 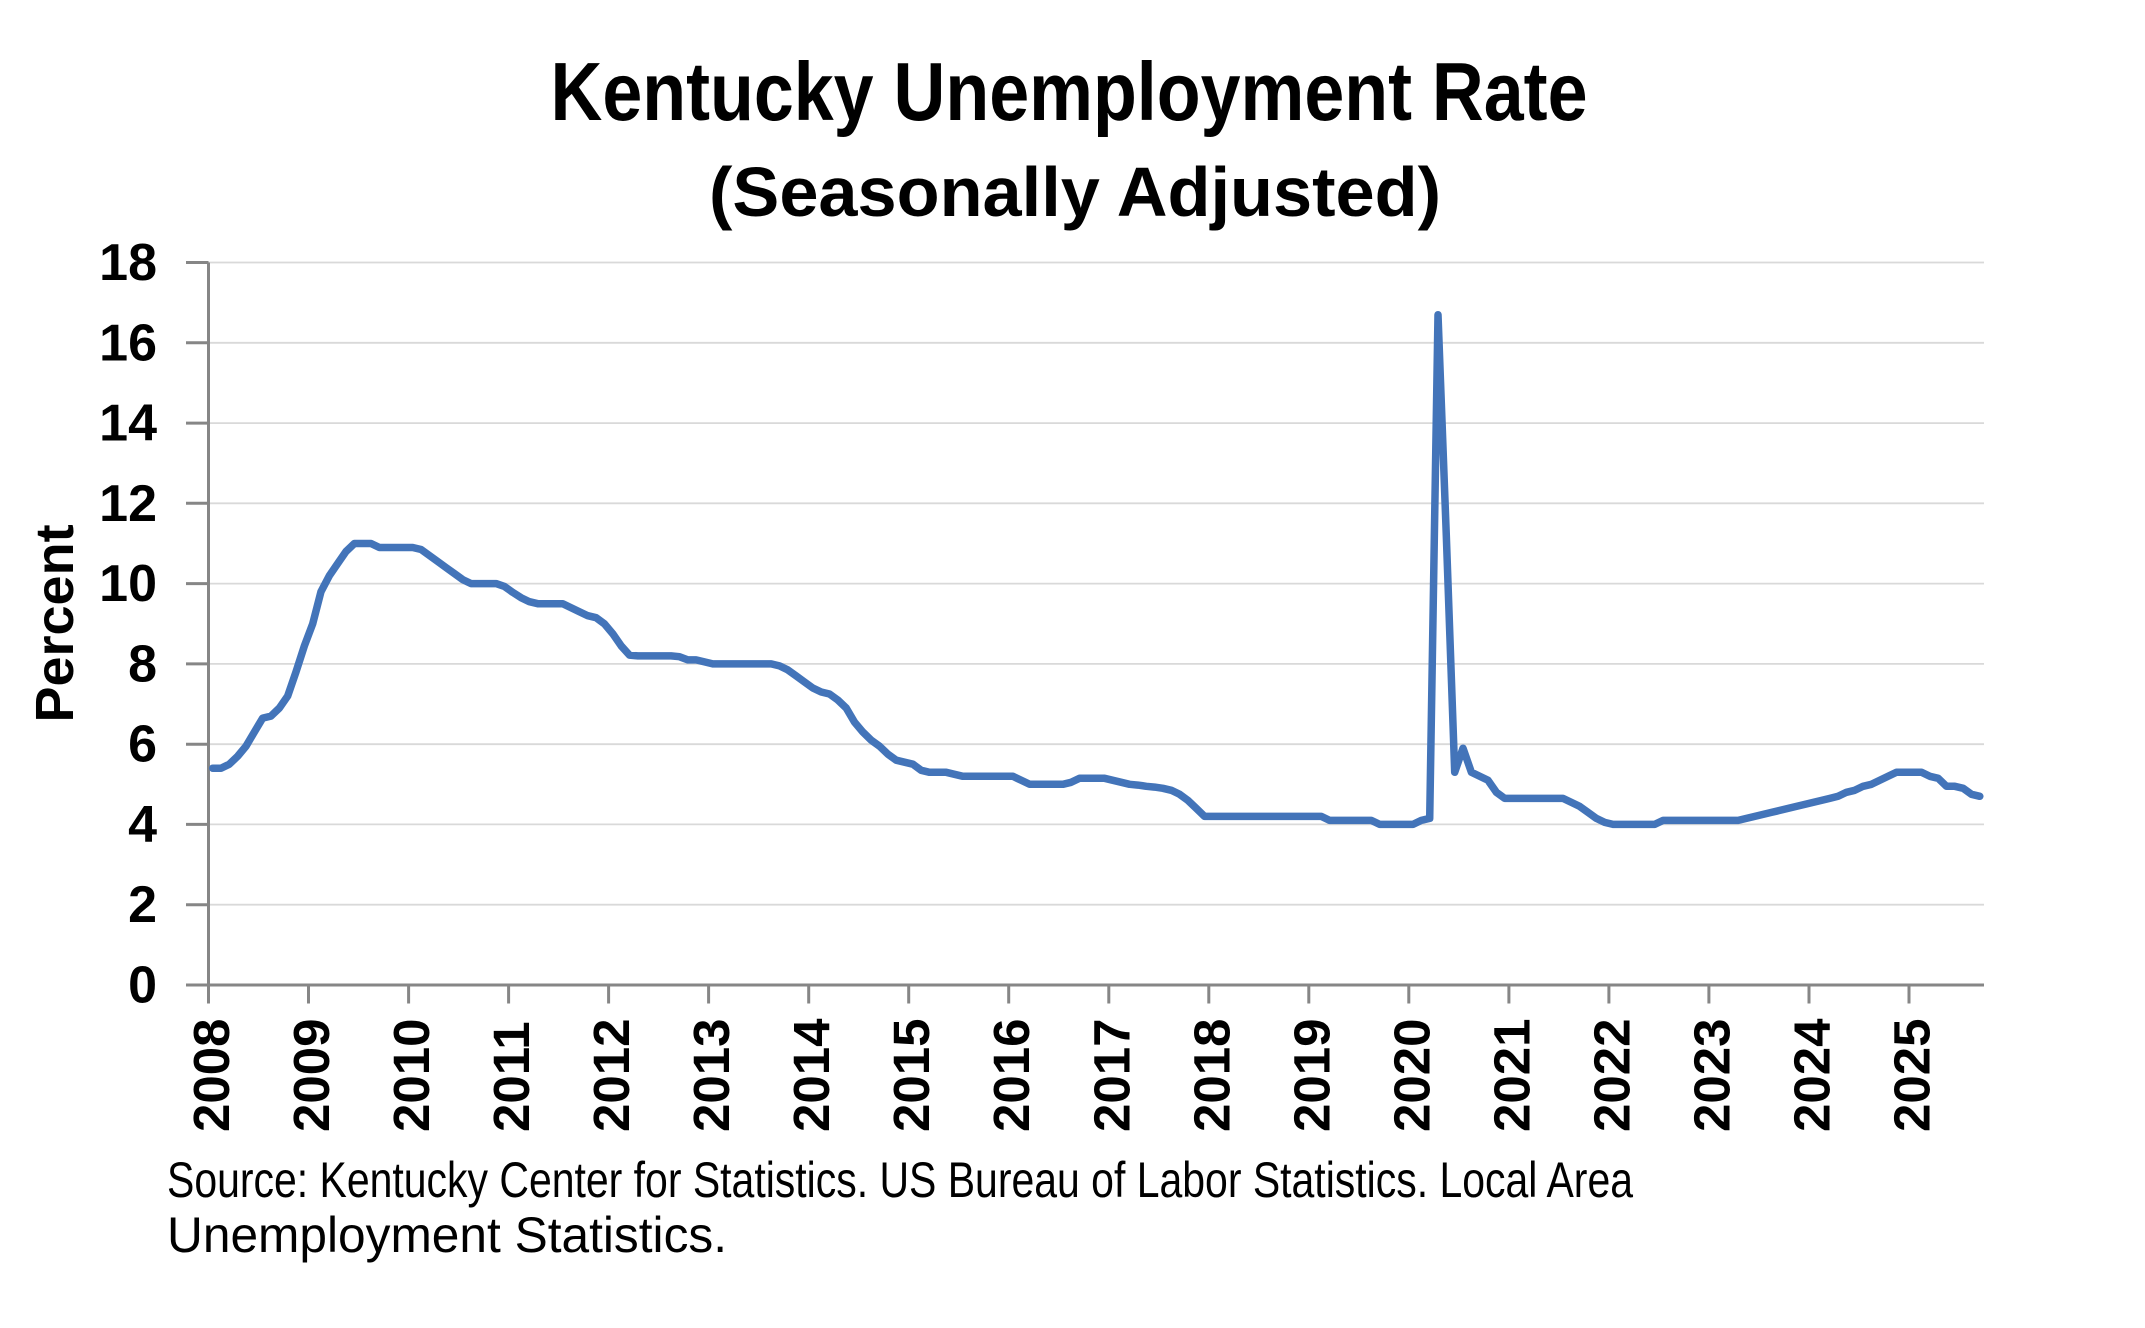 I want to click on svg-text: 2009, so click(x=311, y=1075).